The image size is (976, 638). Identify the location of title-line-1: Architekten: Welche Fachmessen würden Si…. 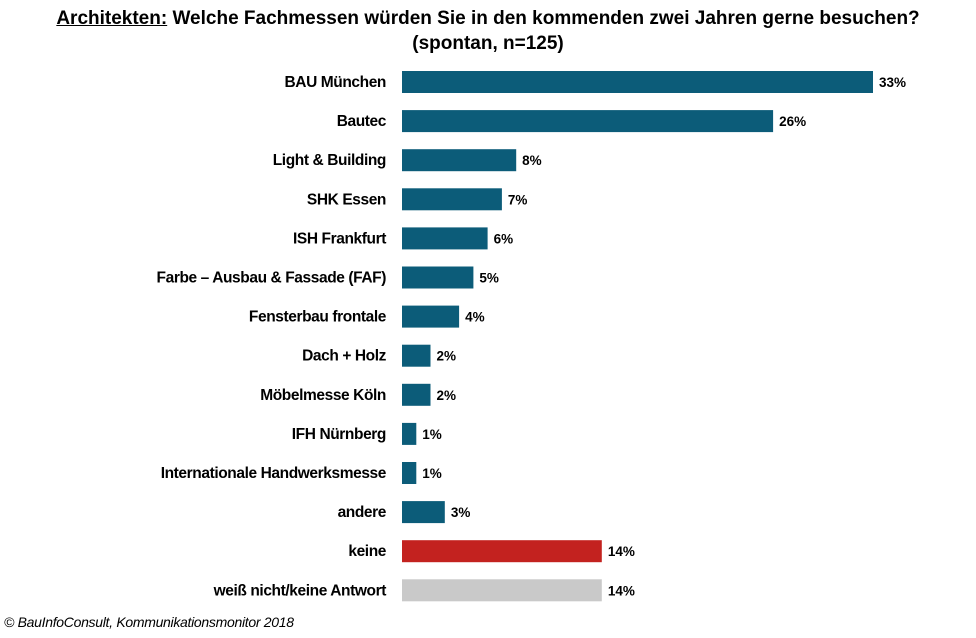
(488, 18).